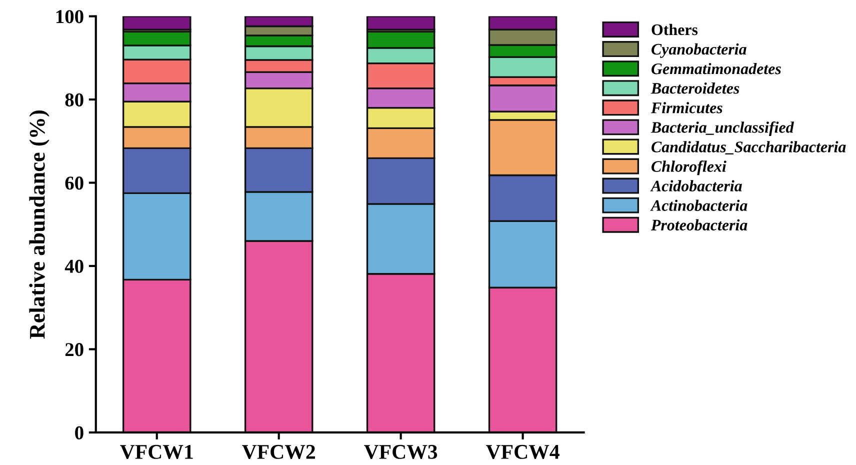  I want to click on y-tick-label: 20, so click(74, 349).